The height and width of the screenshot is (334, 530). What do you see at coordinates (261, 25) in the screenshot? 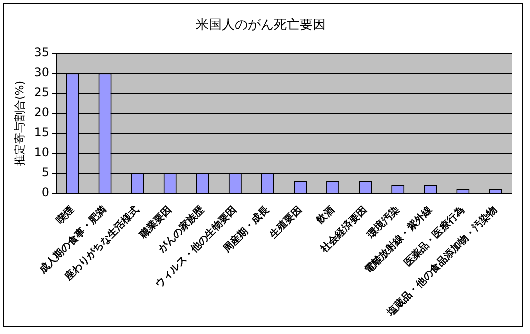
I see `chart-title: 米国人のがん死亡要因` at bounding box center [261, 25].